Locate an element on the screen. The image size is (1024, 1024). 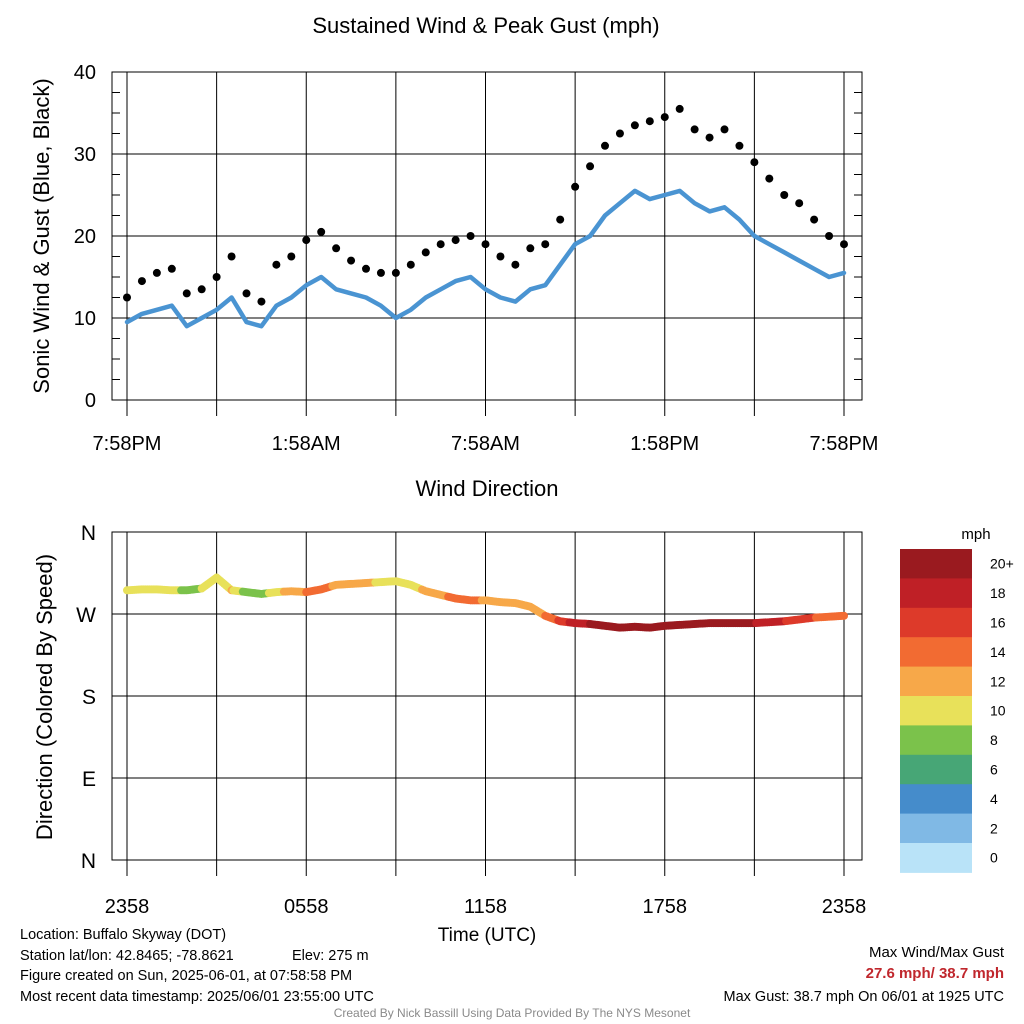
bottom-xtick-label: 1158 is located at coordinates (485, 907).